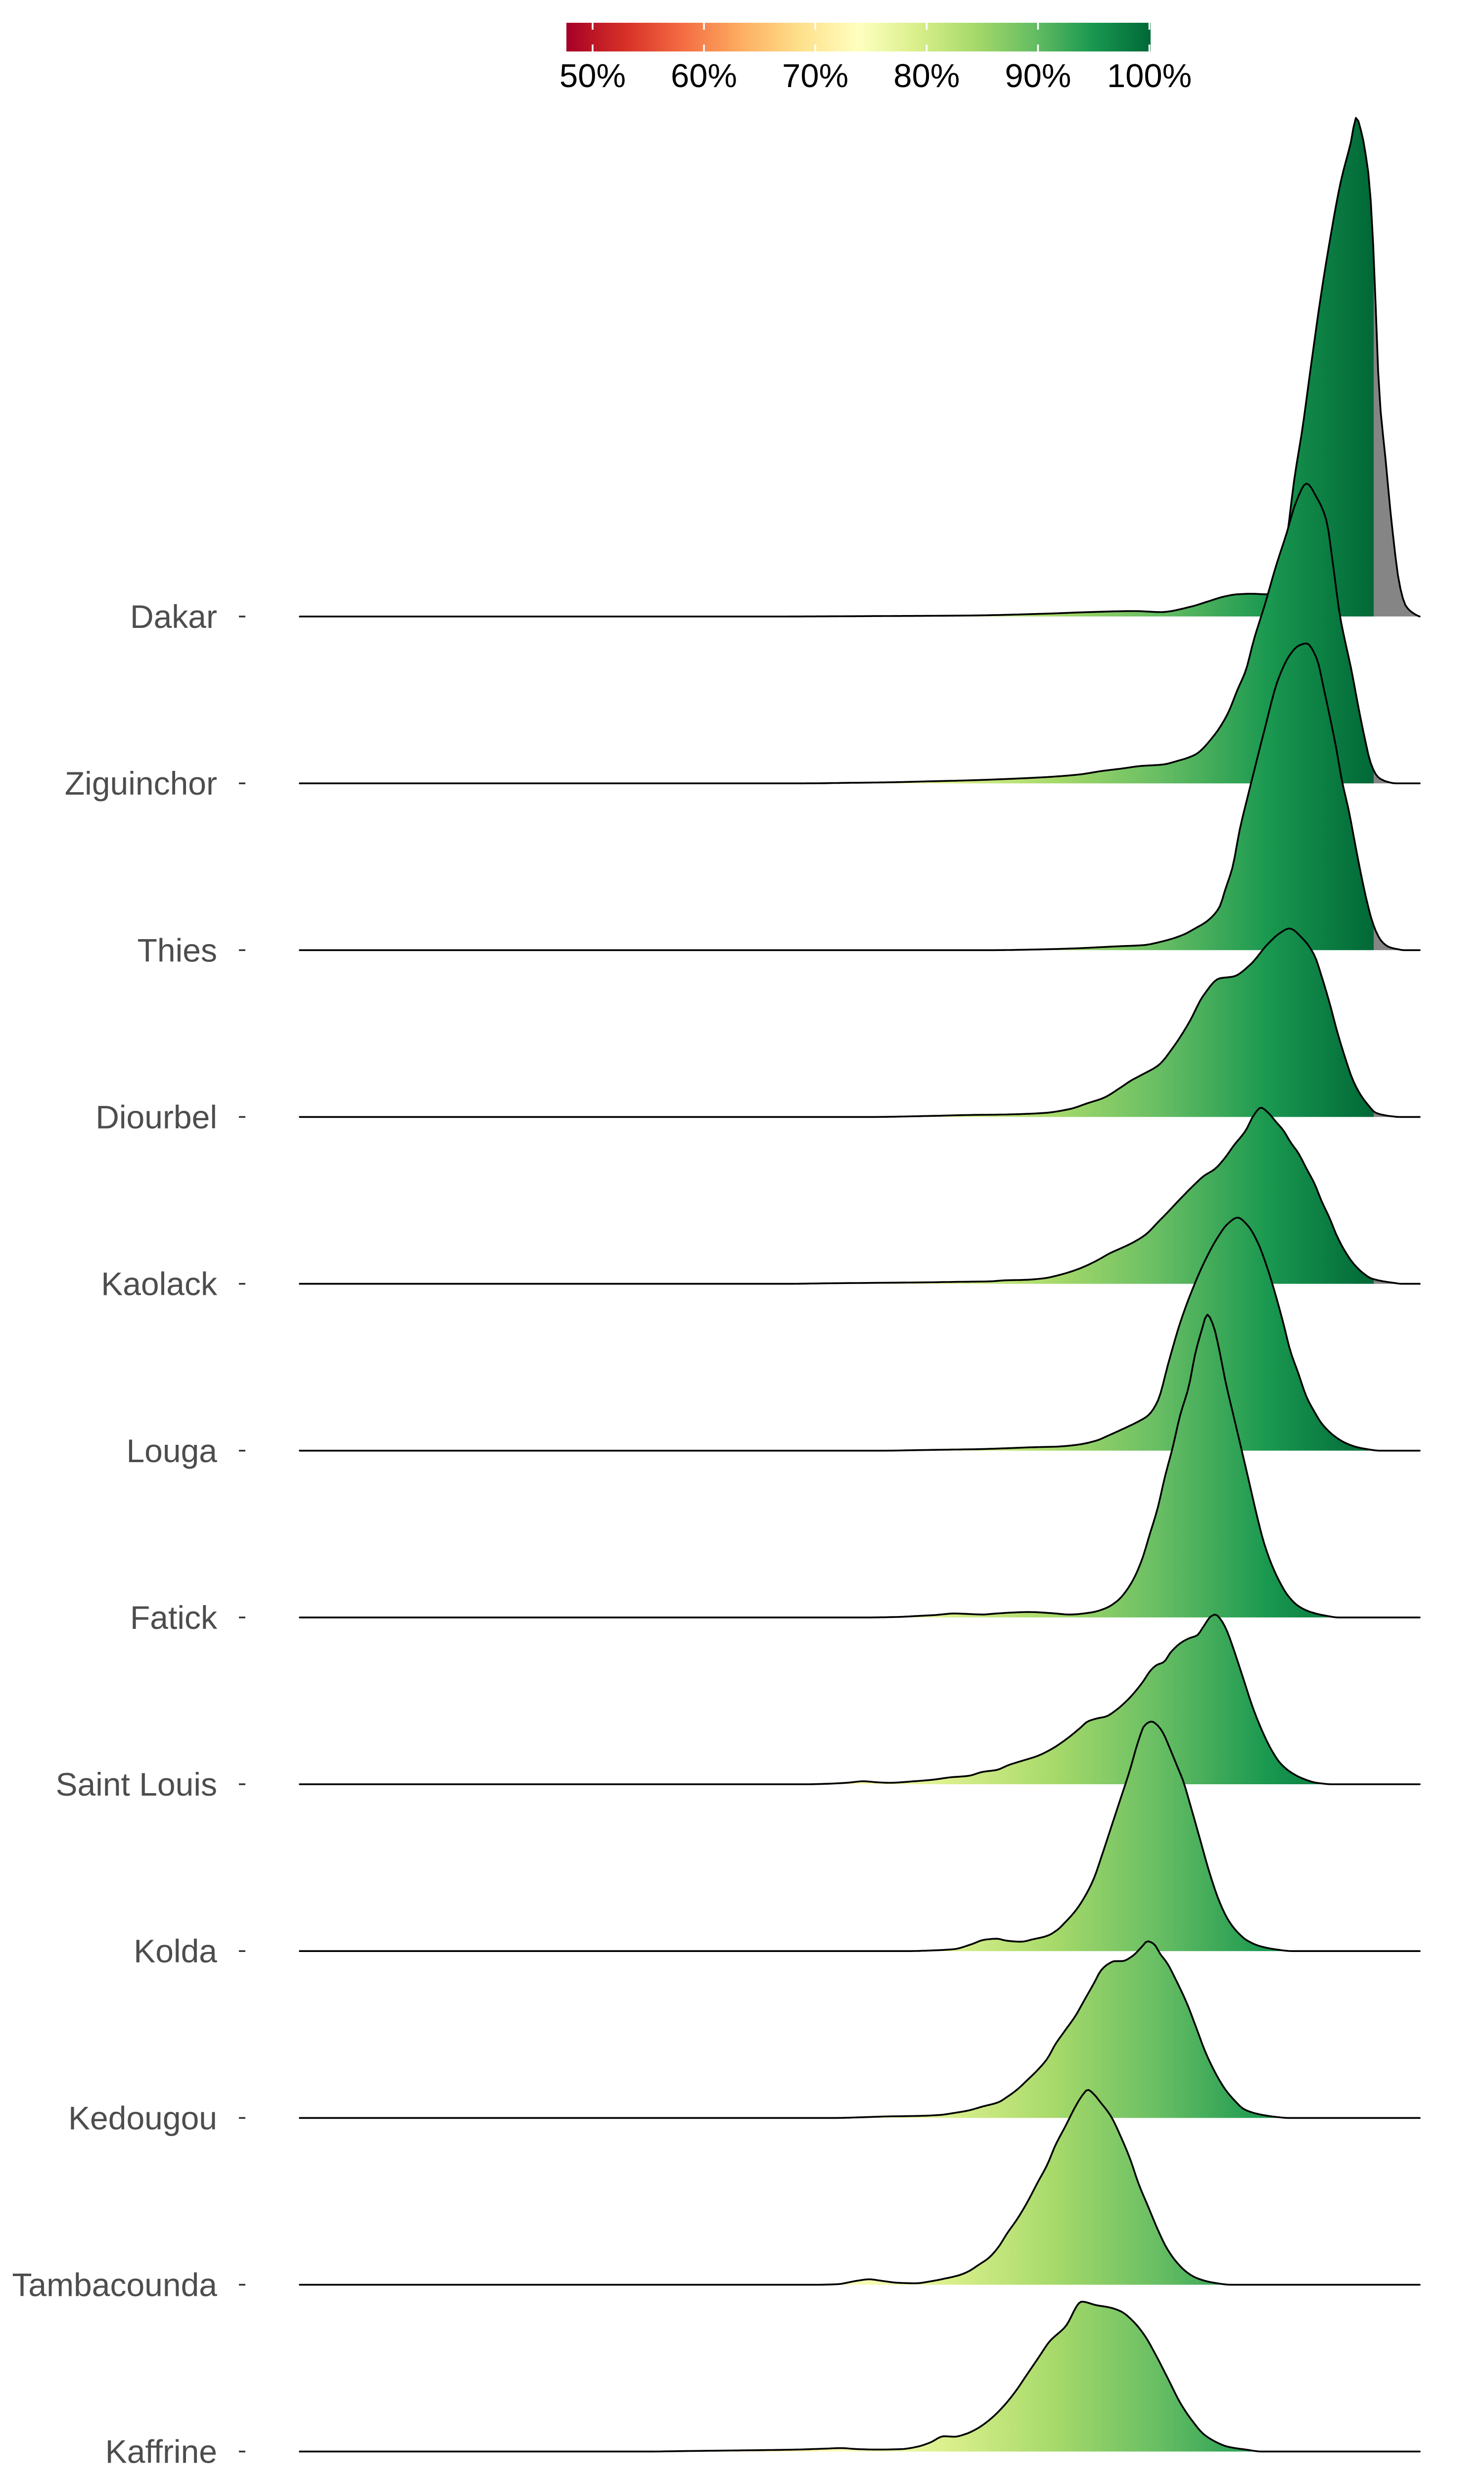 The width and height of the screenshot is (1484, 2474). What do you see at coordinates (175, 1951) in the screenshot?
I see `svg-text: Kolda` at bounding box center [175, 1951].